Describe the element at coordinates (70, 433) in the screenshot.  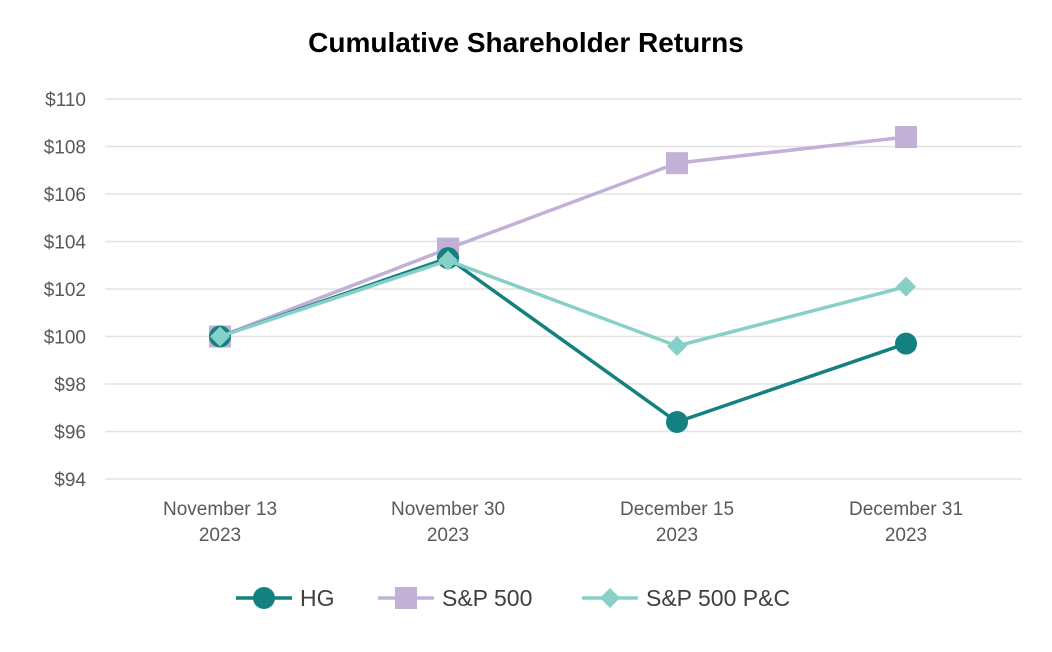
I see `y-tick-label: $96` at that location.